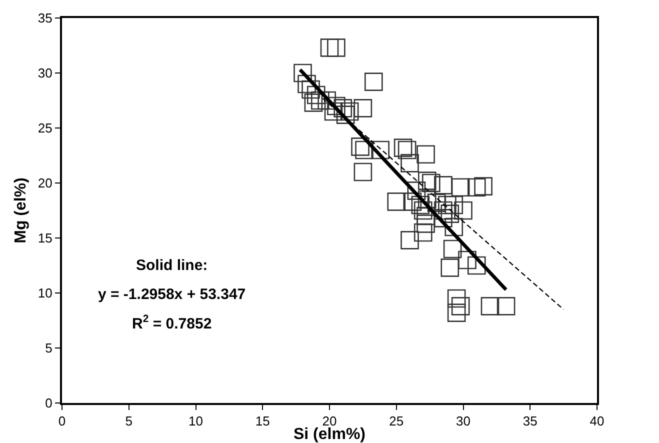  Describe the element at coordinates (45, 73) in the screenshot. I see `y-tick-label: 30` at that location.